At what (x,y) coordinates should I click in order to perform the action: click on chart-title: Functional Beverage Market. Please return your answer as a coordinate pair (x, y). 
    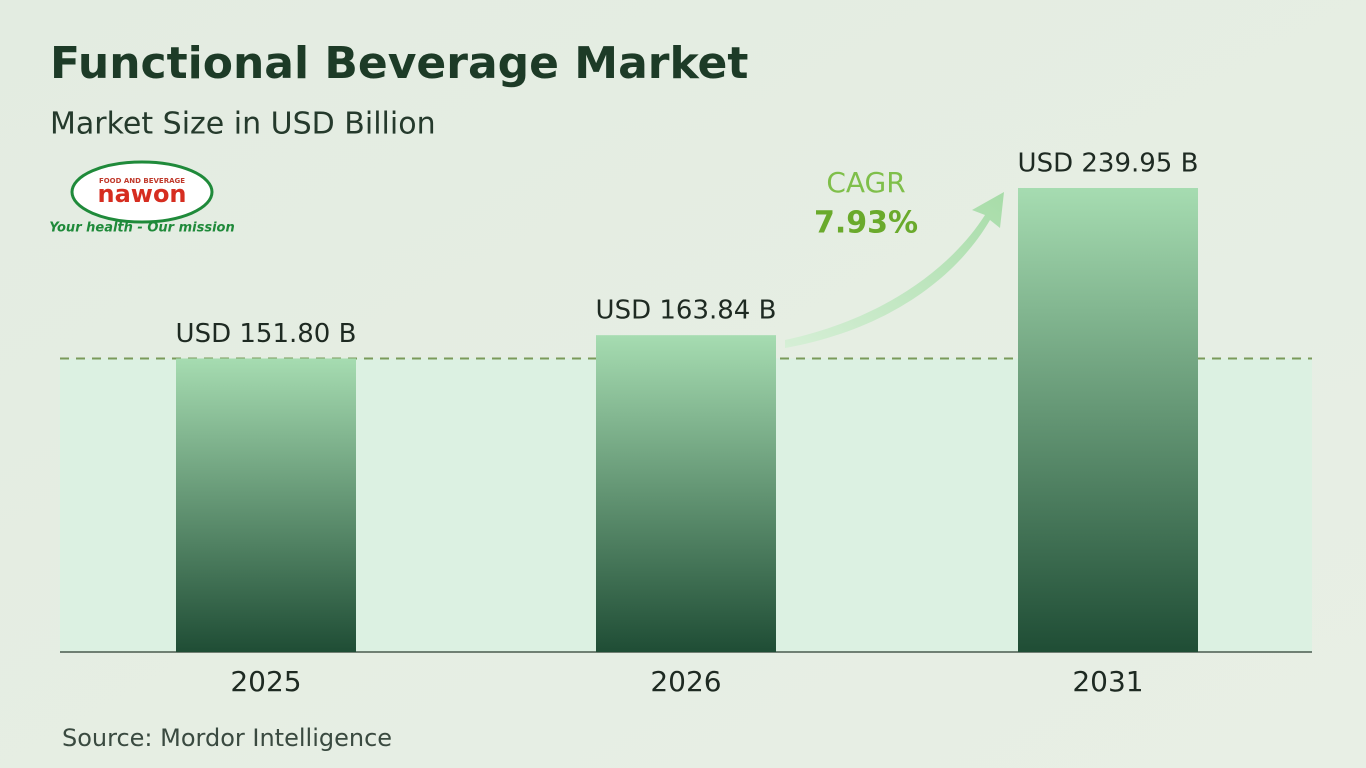
    Looking at the image, I should click on (399, 63).